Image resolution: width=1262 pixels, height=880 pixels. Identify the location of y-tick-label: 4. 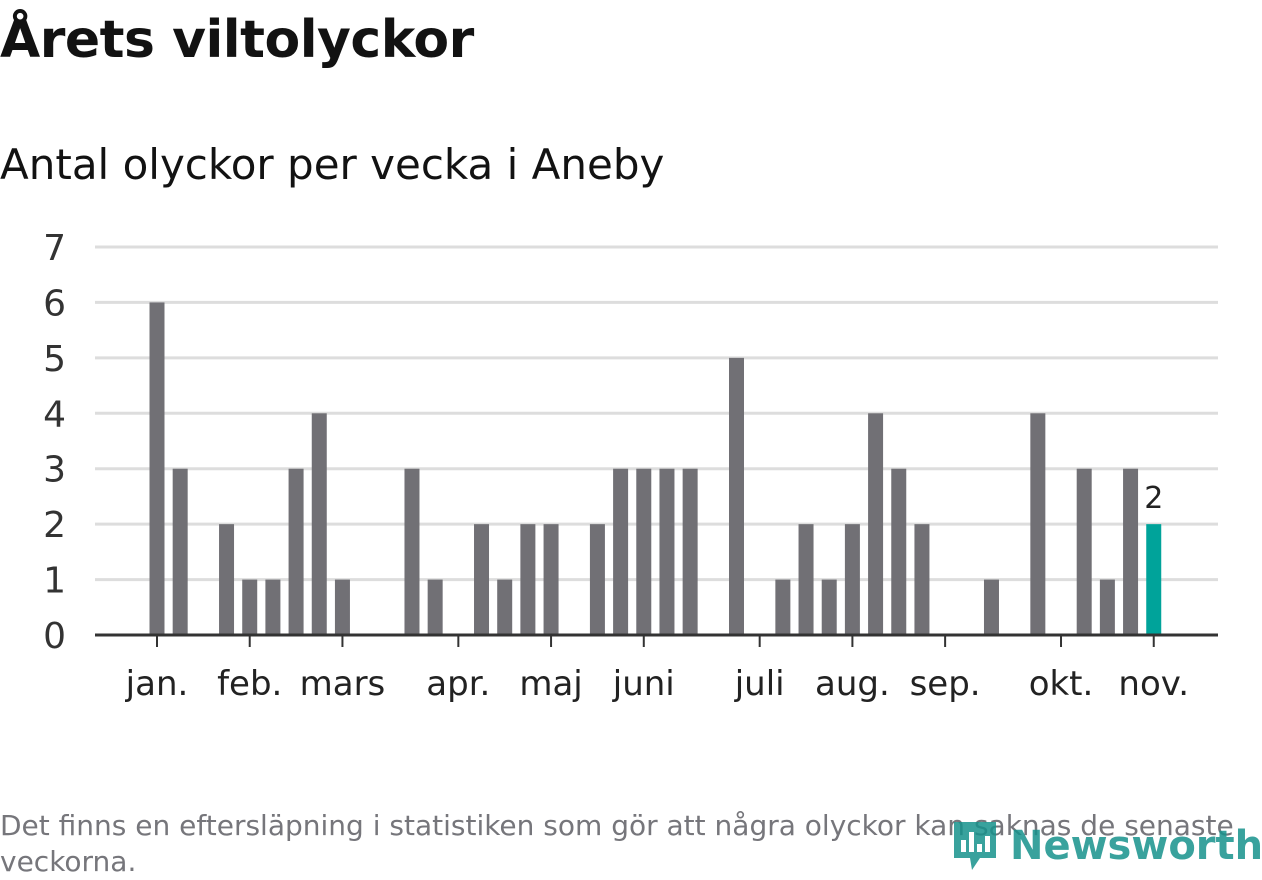
(54, 414).